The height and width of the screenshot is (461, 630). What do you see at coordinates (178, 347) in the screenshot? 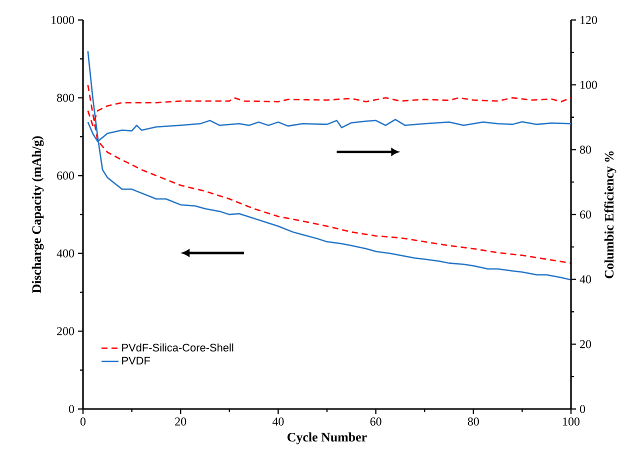
I see `legend-label: PVdF-Silica-Core-Shell` at bounding box center [178, 347].